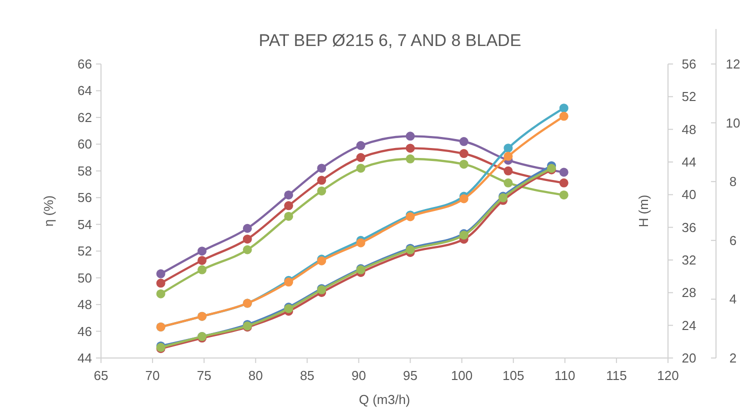  I want to click on y2-tick-label: 56, so click(689, 64).